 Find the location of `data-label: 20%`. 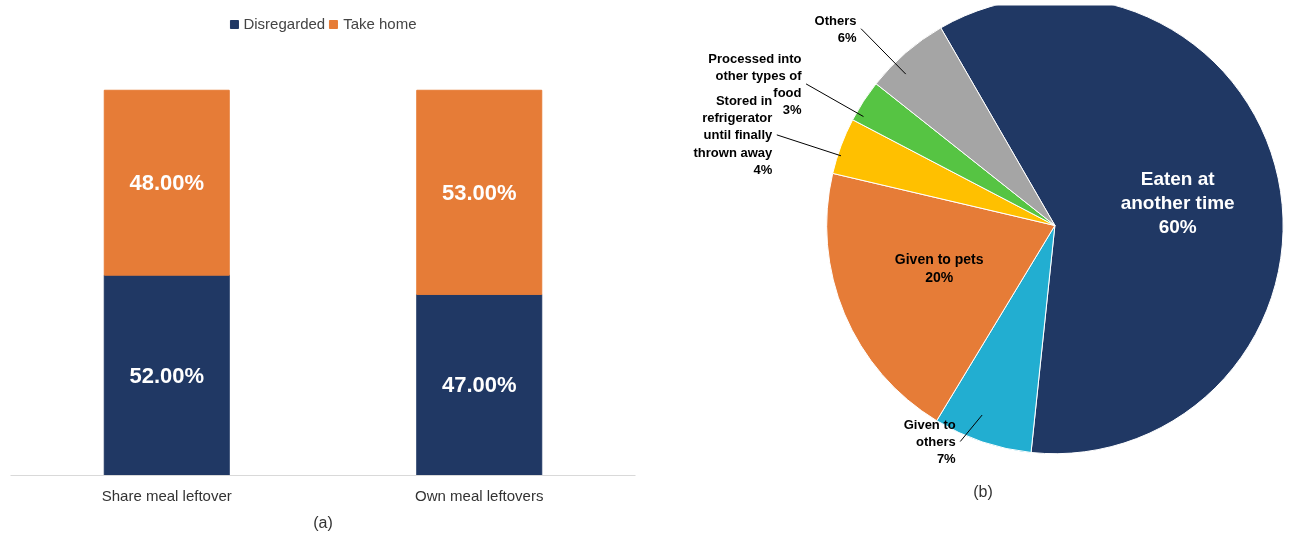

data-label: 20% is located at coordinates (939, 277).